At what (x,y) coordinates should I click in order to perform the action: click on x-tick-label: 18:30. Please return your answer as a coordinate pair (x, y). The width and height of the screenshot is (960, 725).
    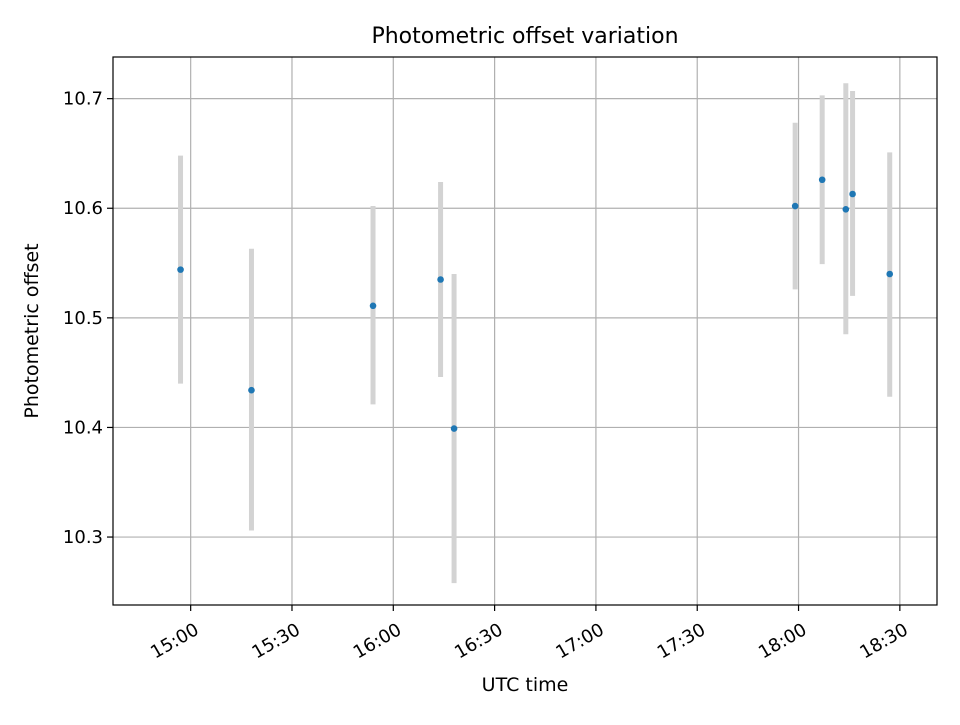
    Looking at the image, I should click on (883, 641).